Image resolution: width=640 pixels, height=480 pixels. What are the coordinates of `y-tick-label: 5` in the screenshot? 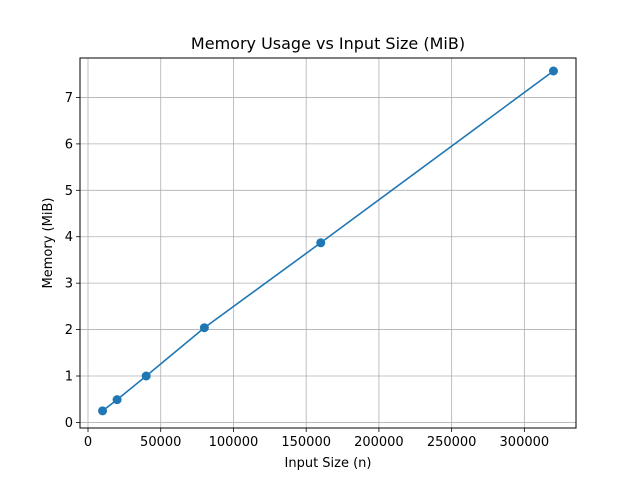 It's located at (69, 191).